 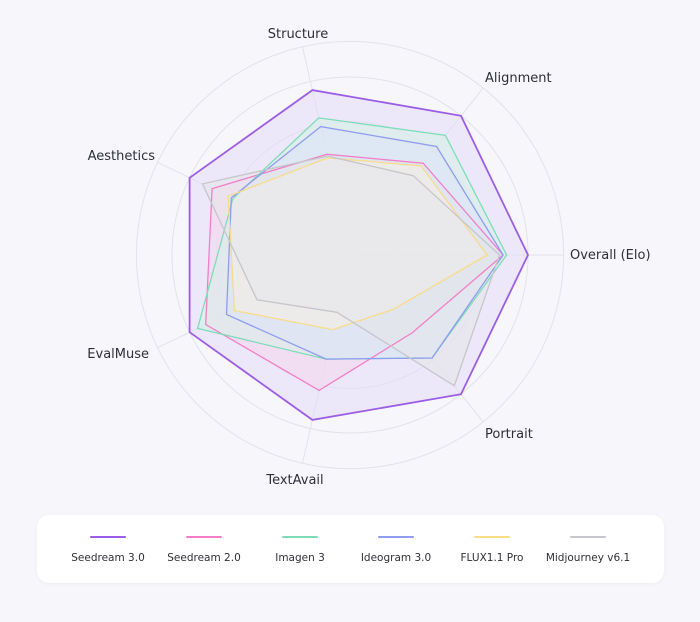 I want to click on legend-item-imagen-3: Imagen 3, so click(x=300, y=549).